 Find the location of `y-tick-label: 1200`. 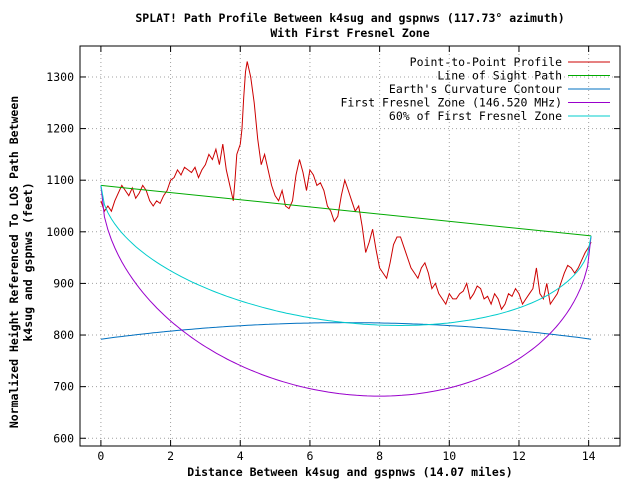

y-tick-label: 1200 is located at coordinates (60, 129).